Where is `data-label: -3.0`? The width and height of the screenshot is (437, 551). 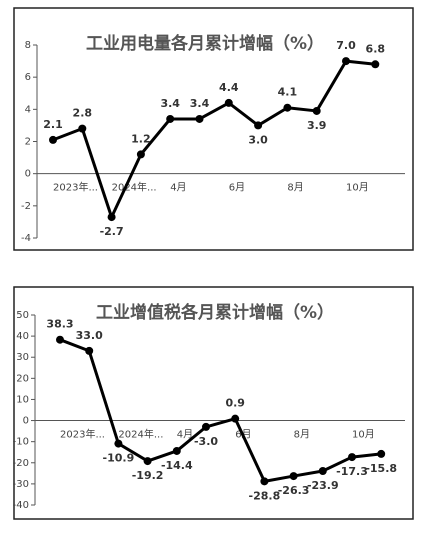 data-label: -3.0 is located at coordinates (206, 441).